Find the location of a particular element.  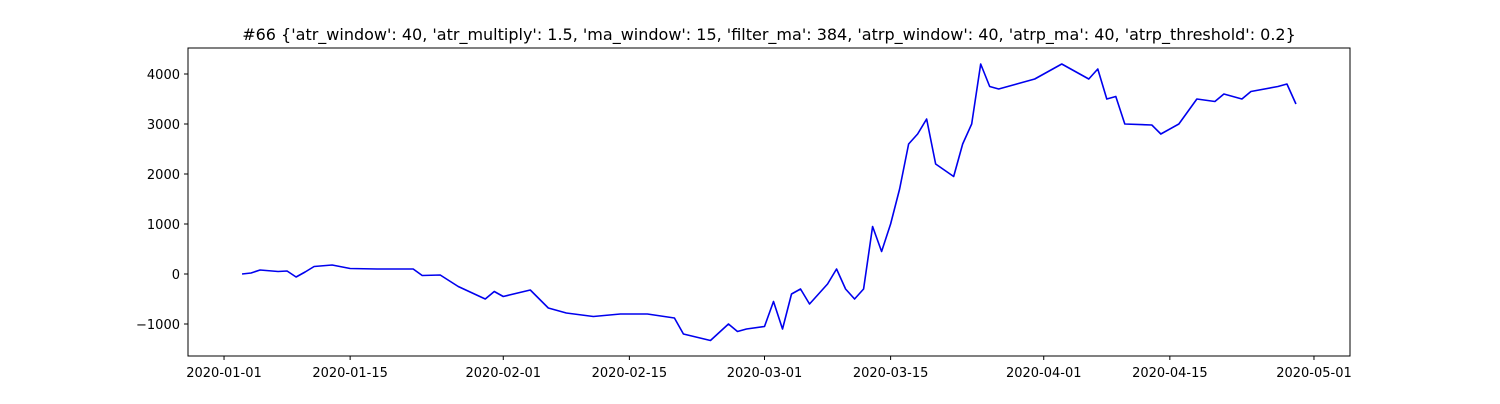

x-tick-label: 2020-01-15 is located at coordinates (350, 373).